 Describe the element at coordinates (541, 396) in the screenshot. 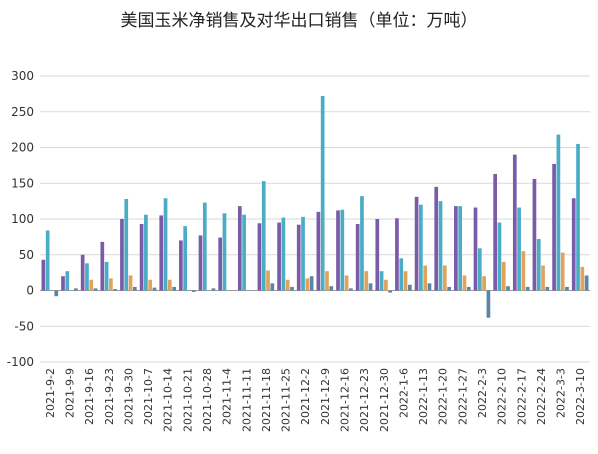

I see `x-tick-label: 2022-2-24` at that location.